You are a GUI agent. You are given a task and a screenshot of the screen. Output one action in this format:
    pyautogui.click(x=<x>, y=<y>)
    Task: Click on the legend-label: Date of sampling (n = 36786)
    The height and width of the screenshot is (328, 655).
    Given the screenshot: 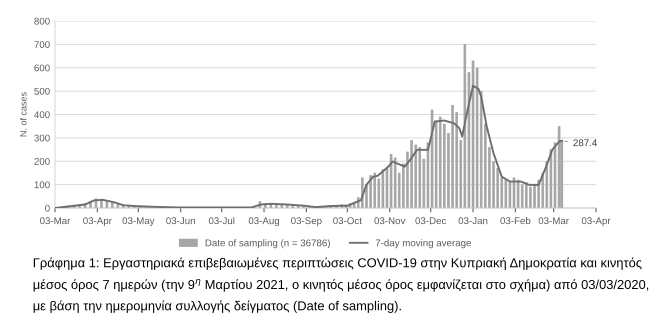 What is the action you would take?
    pyautogui.click(x=268, y=243)
    